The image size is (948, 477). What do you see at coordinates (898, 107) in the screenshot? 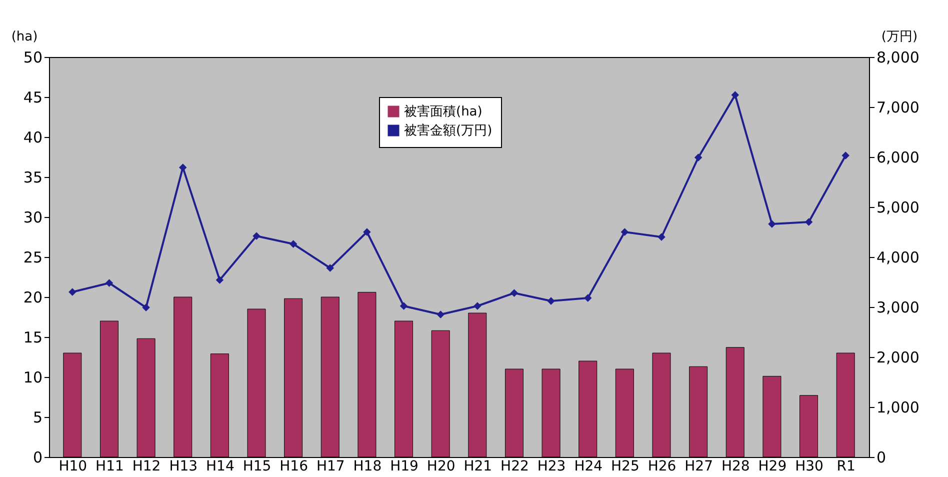
I see `y2-tick-label: 7,000` at bounding box center [898, 107].